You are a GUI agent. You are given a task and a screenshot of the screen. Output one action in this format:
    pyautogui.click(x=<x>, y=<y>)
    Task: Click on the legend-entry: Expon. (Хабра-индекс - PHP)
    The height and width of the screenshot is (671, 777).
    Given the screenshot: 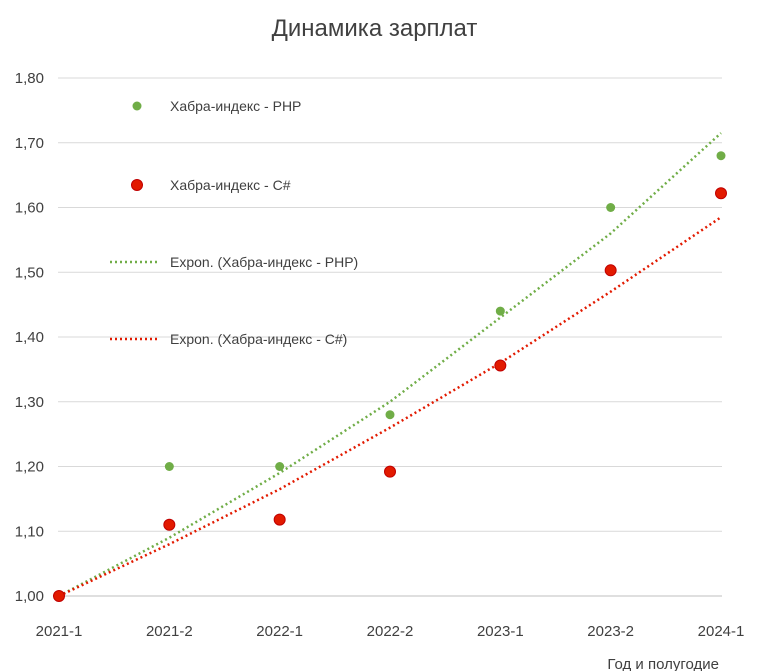 What is the action you would take?
    pyautogui.click(x=264, y=262)
    